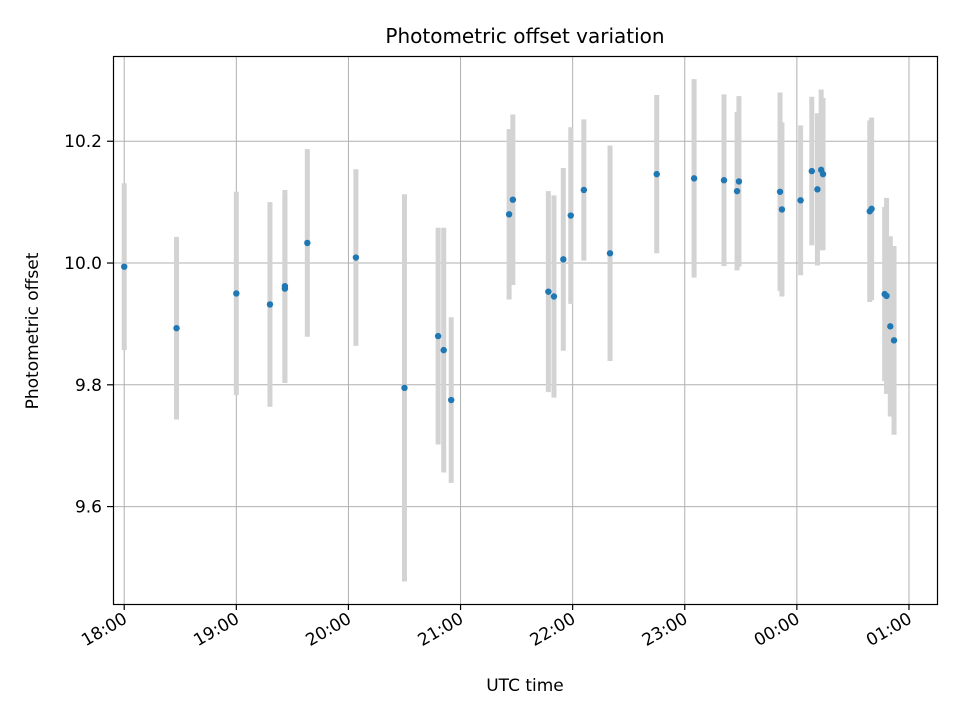 The height and width of the screenshot is (720, 960). What do you see at coordinates (88, 508) in the screenshot?
I see `y-tick-label: 9.6` at bounding box center [88, 508].